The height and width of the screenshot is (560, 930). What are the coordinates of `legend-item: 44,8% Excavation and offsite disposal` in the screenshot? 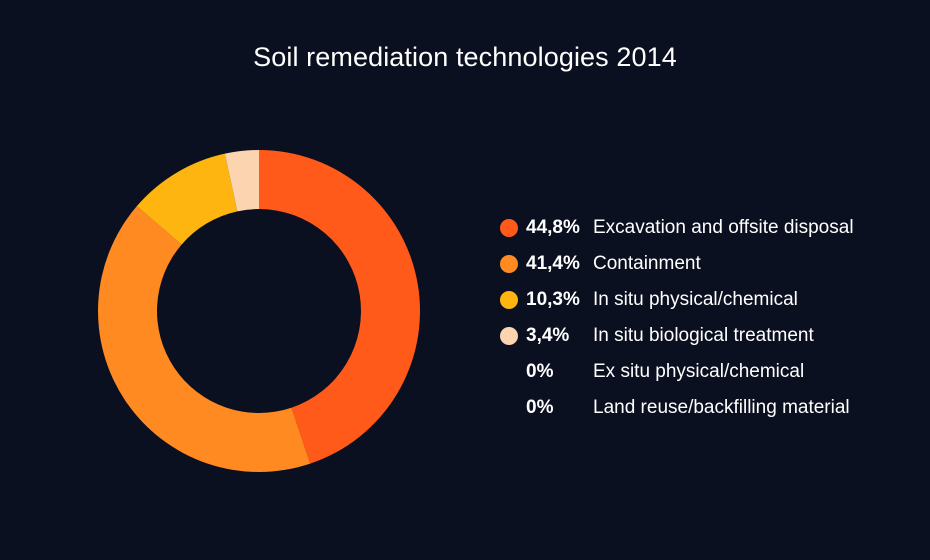 It's located at (677, 228).